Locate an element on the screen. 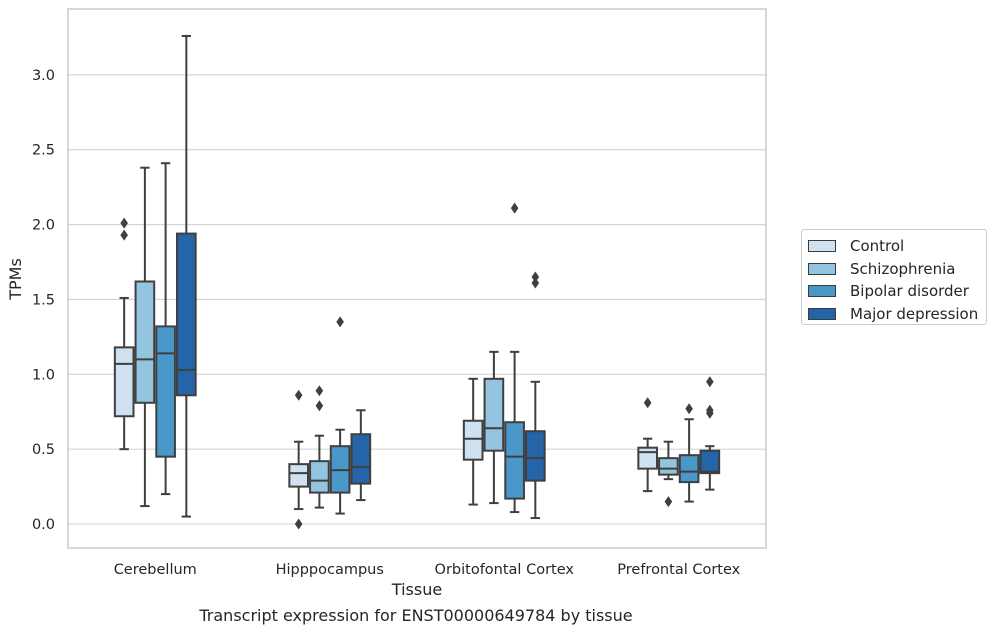 This screenshot has width=997, height=634. y-tick-label: 1.0 is located at coordinates (43, 375).